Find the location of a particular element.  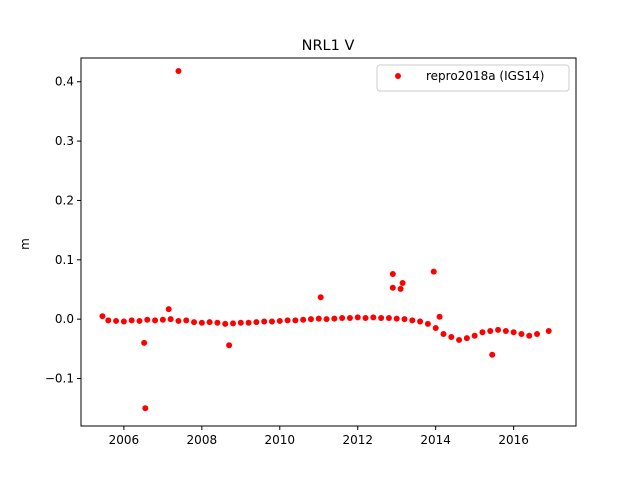

x-tick-label: 2010 is located at coordinates (280, 440).